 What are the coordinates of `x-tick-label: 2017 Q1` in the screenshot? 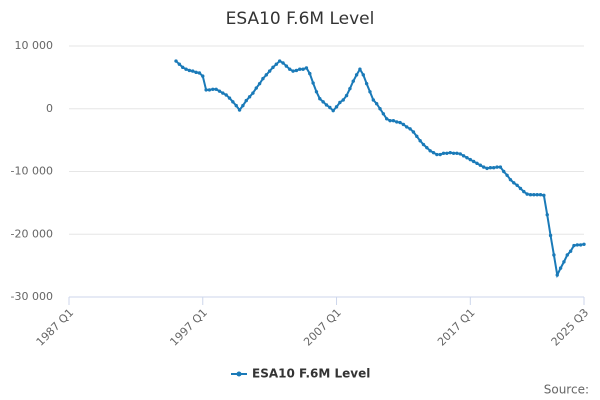 It's located at (456, 327).